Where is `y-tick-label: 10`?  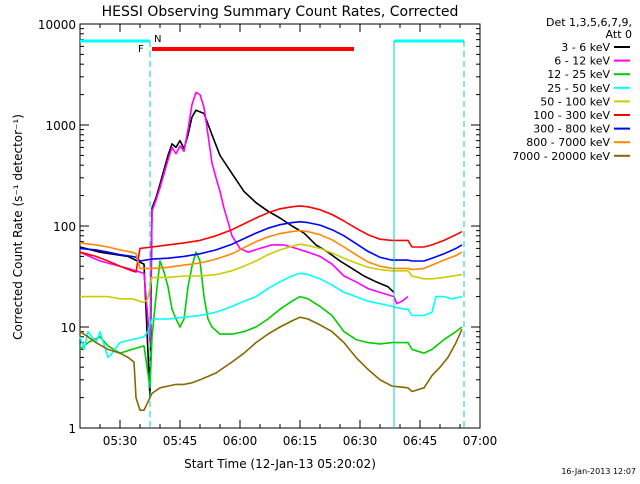
y-tick-label: 10 is located at coordinates (68, 328).